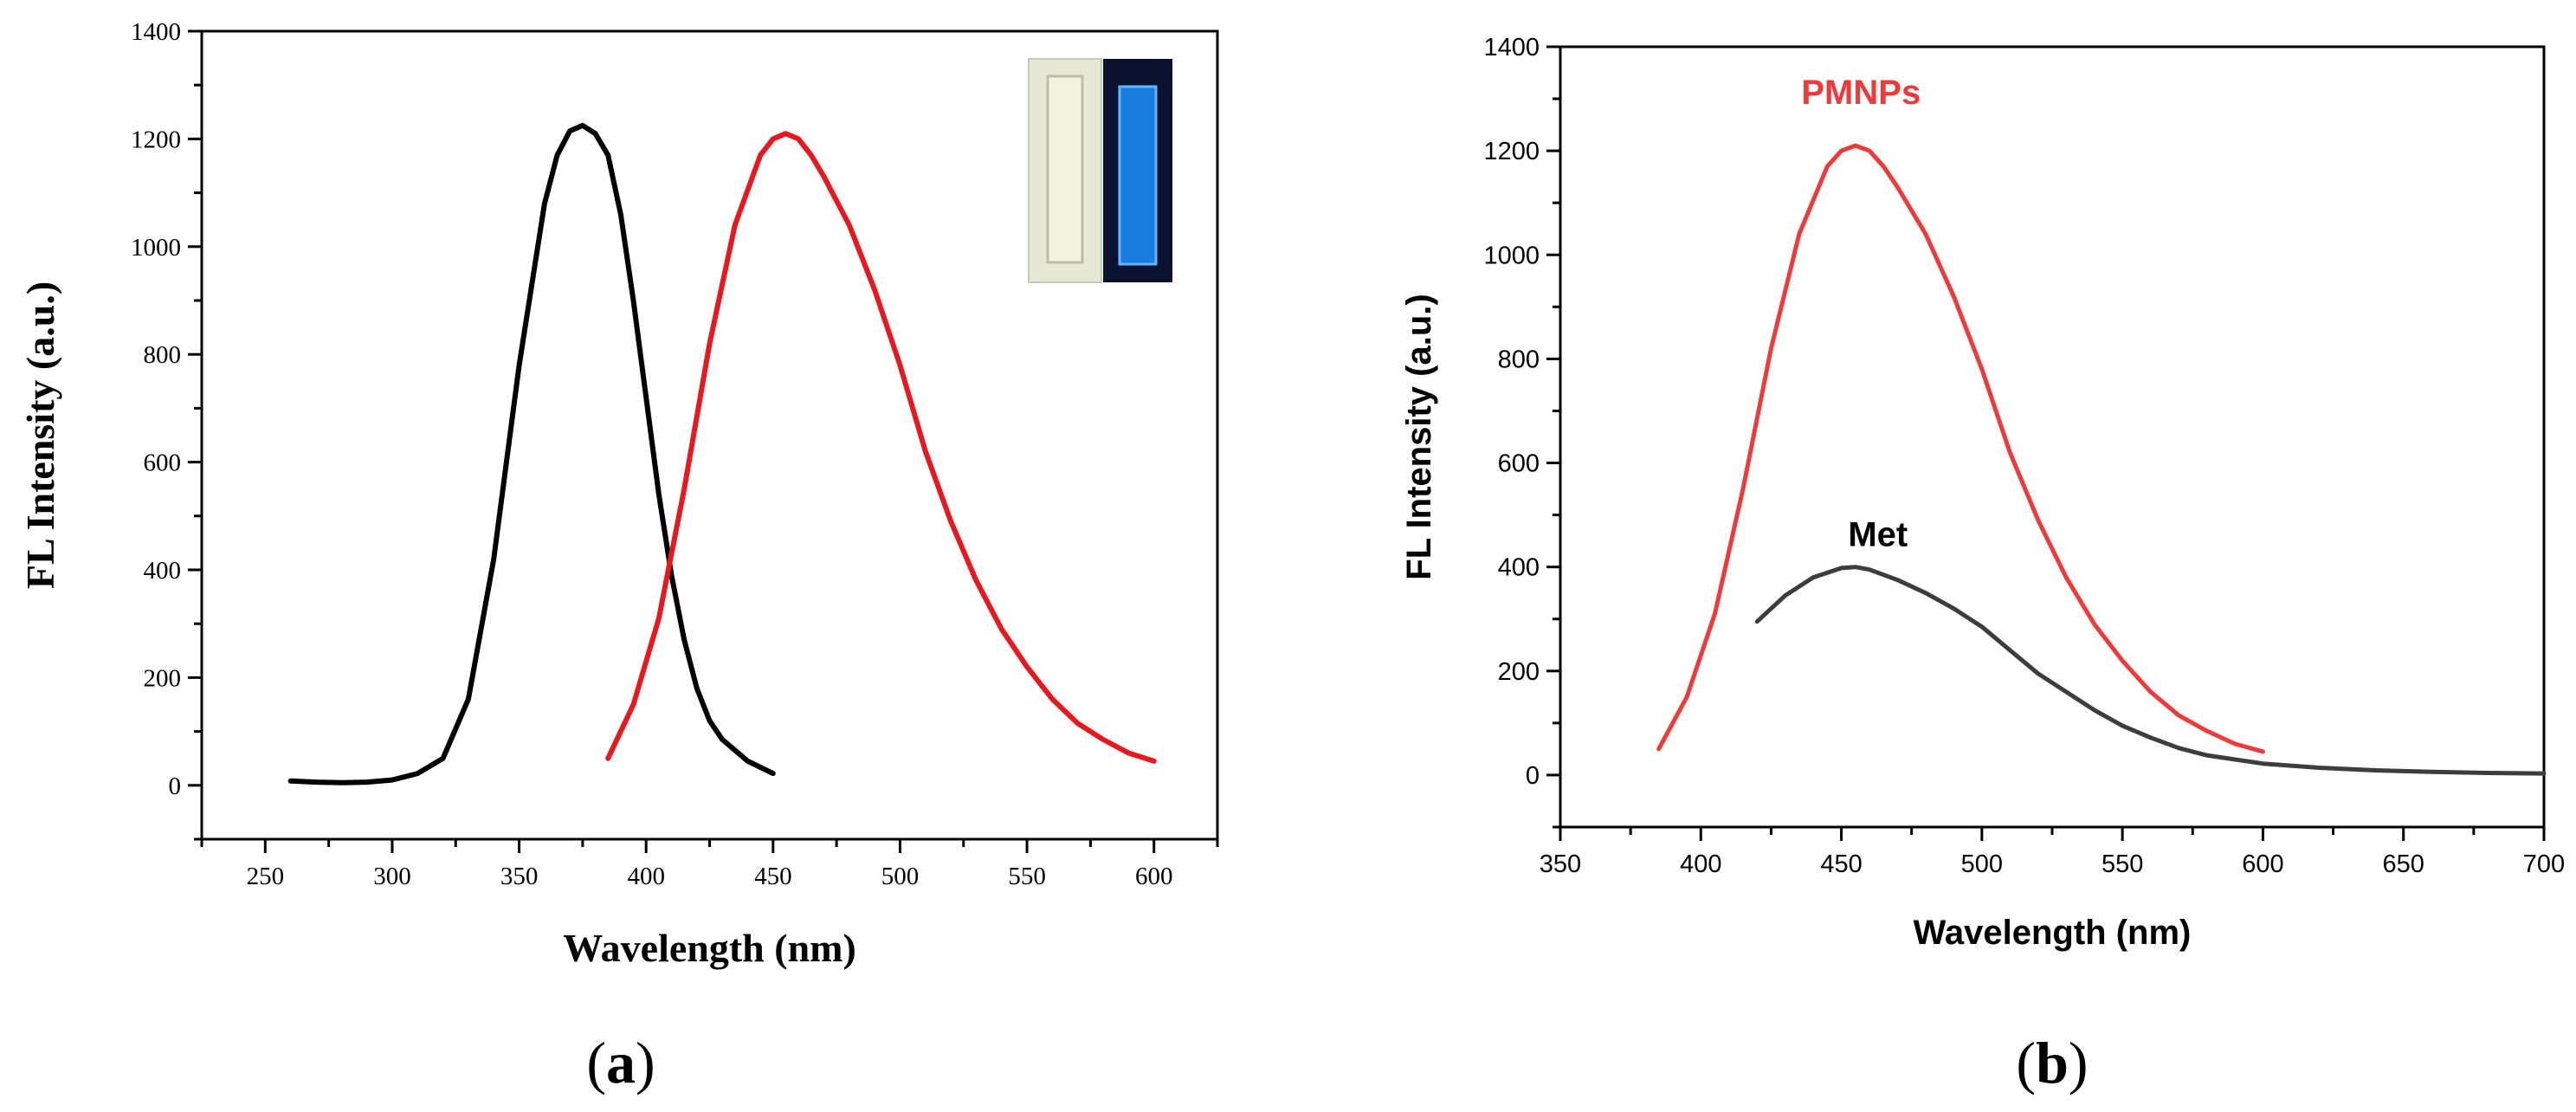  I want to click on series-line-pmnps, so click(1960, 448).